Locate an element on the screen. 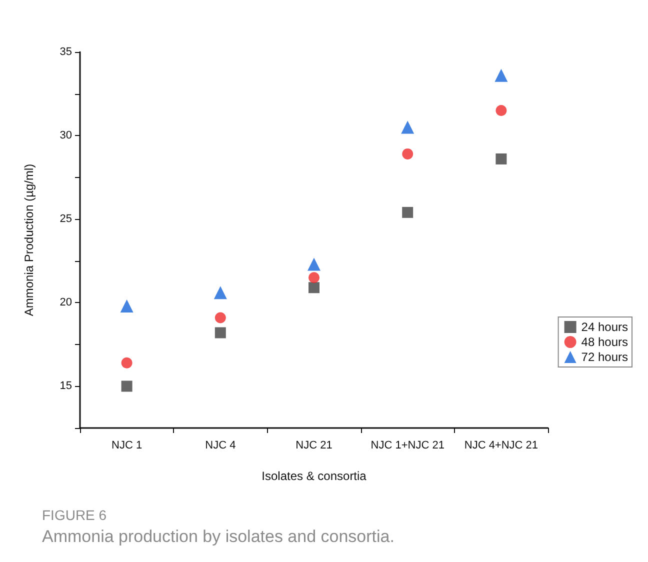  y-axis-title: Ammonia Production (µg/ml) is located at coordinates (29, 240).